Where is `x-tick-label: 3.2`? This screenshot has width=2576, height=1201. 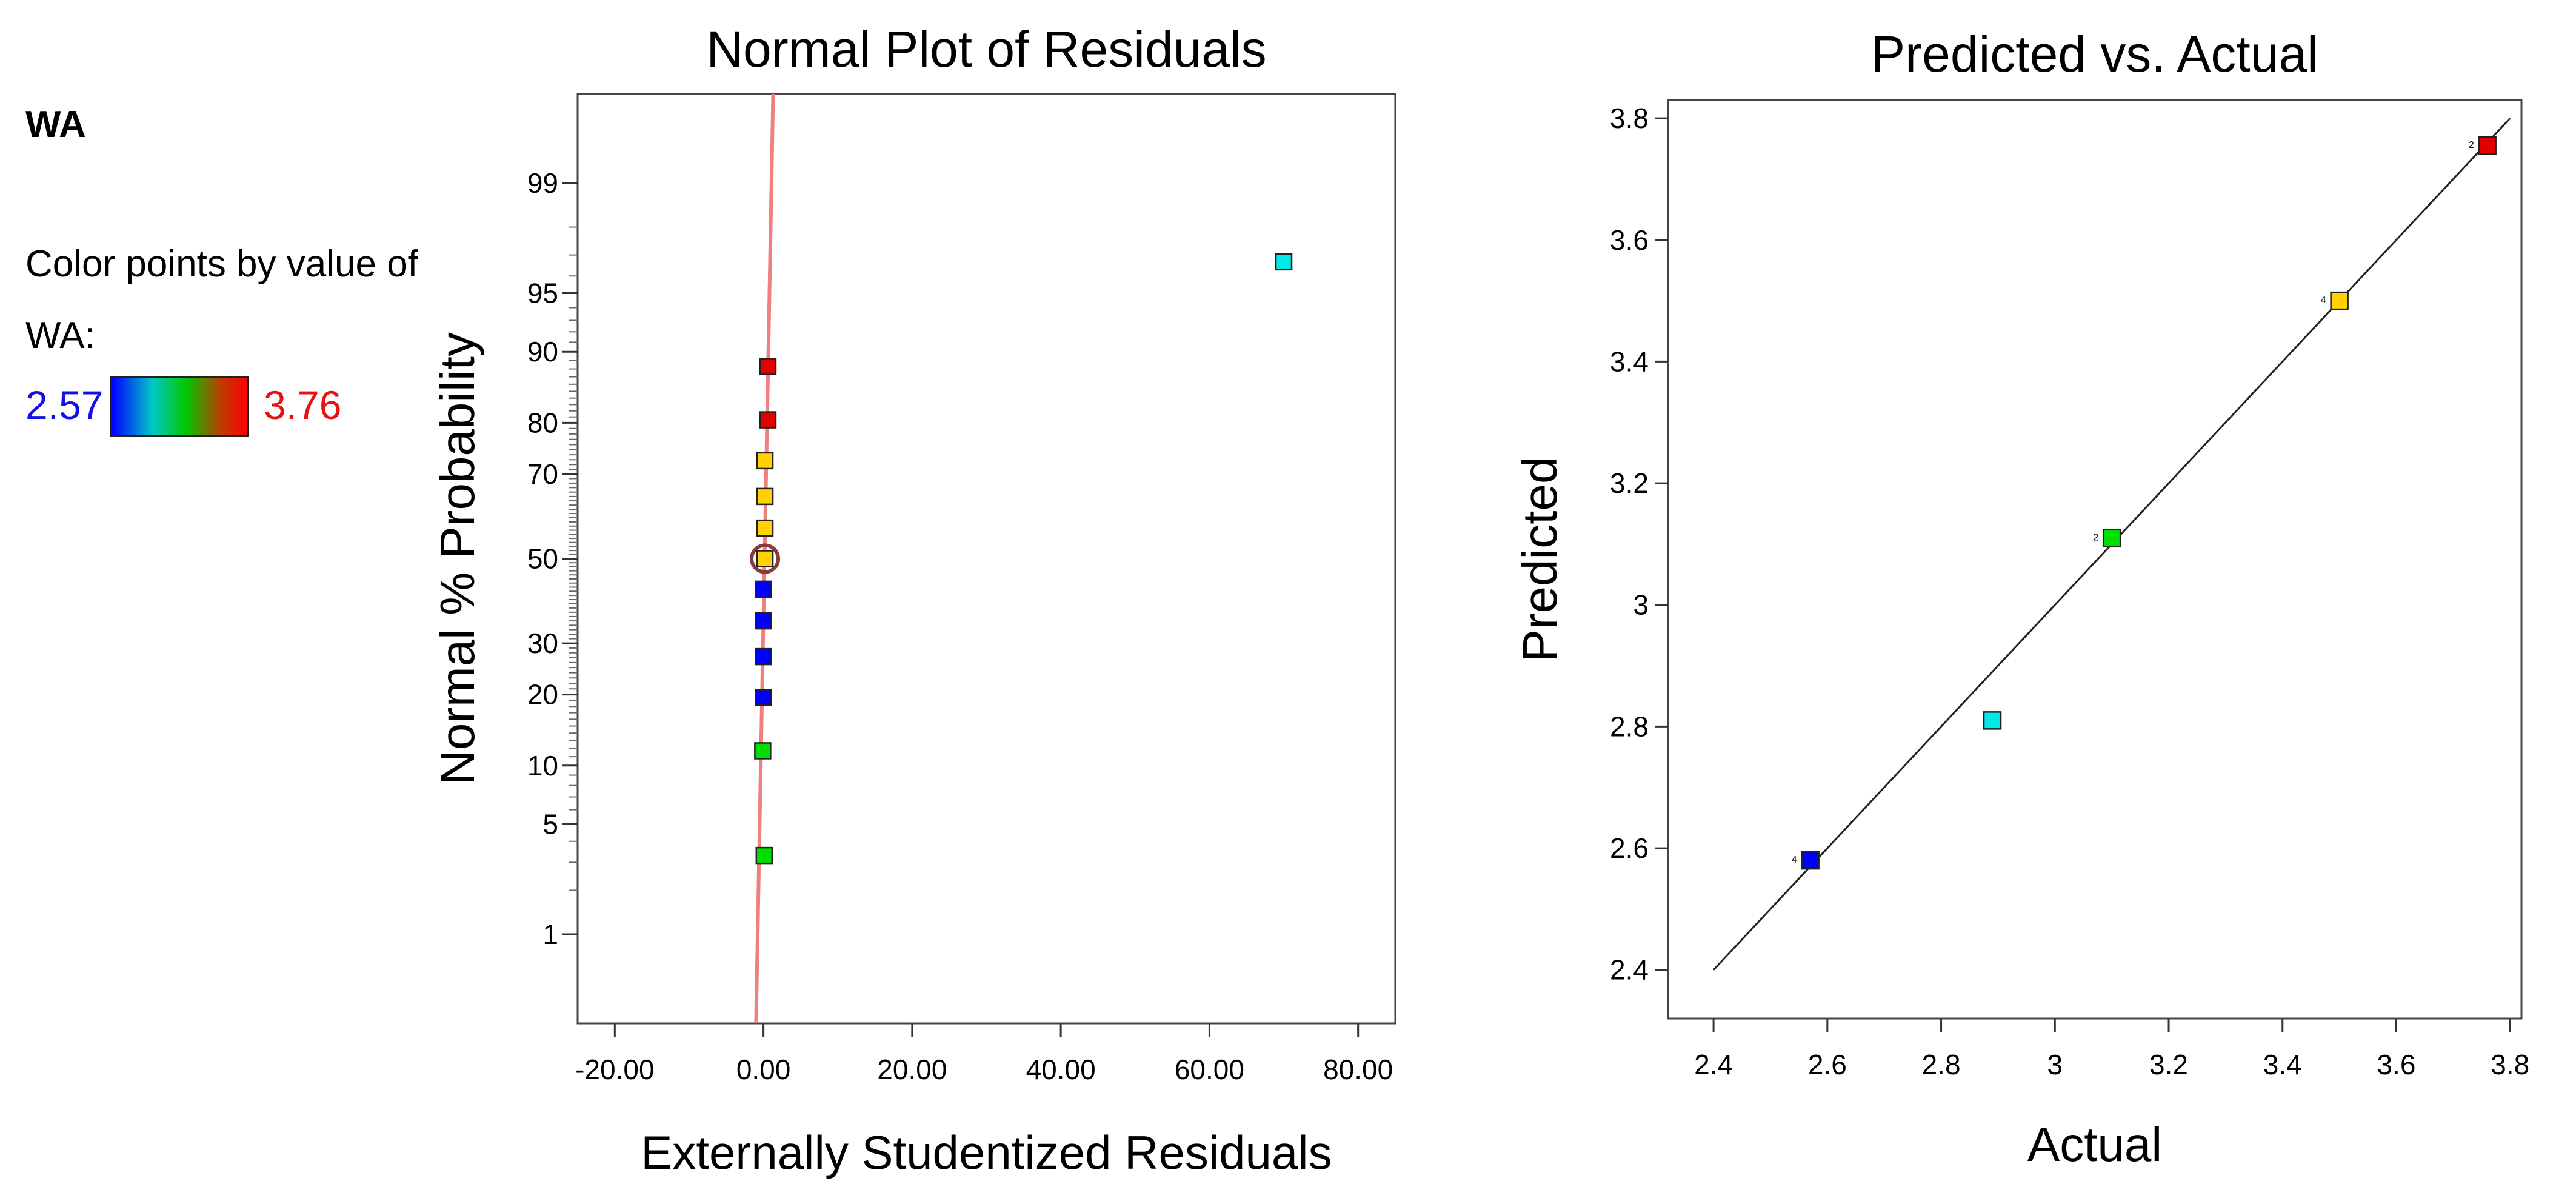 x-tick-label: 3.2 is located at coordinates (2168, 1064).